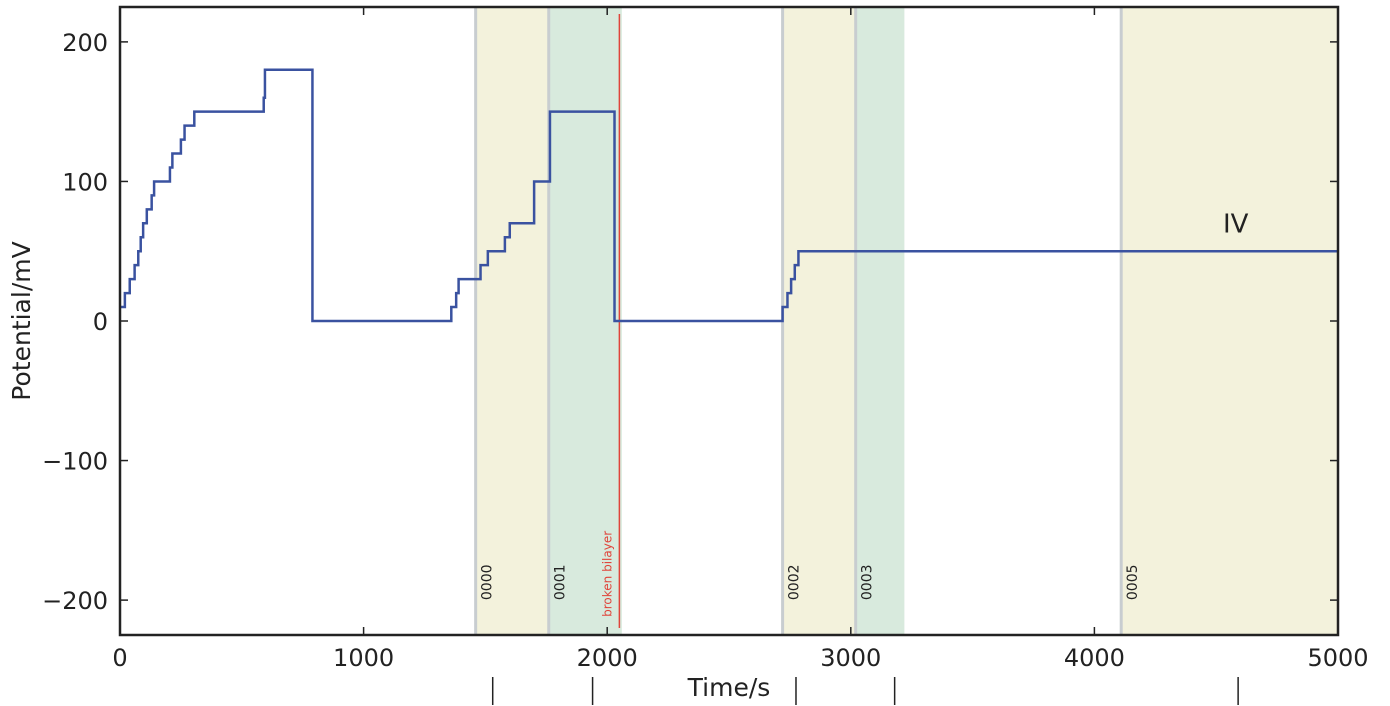 The width and height of the screenshot is (1390, 706). Describe the element at coordinates (868, 582) in the screenshot. I see `region-label-0003: 0003` at that location.